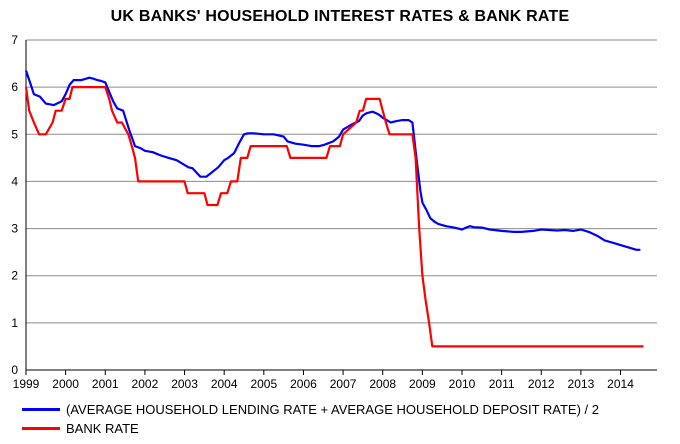 Image resolution: width=680 pixels, height=444 pixels. I want to click on x-tick-label: 2000, so click(65, 384).